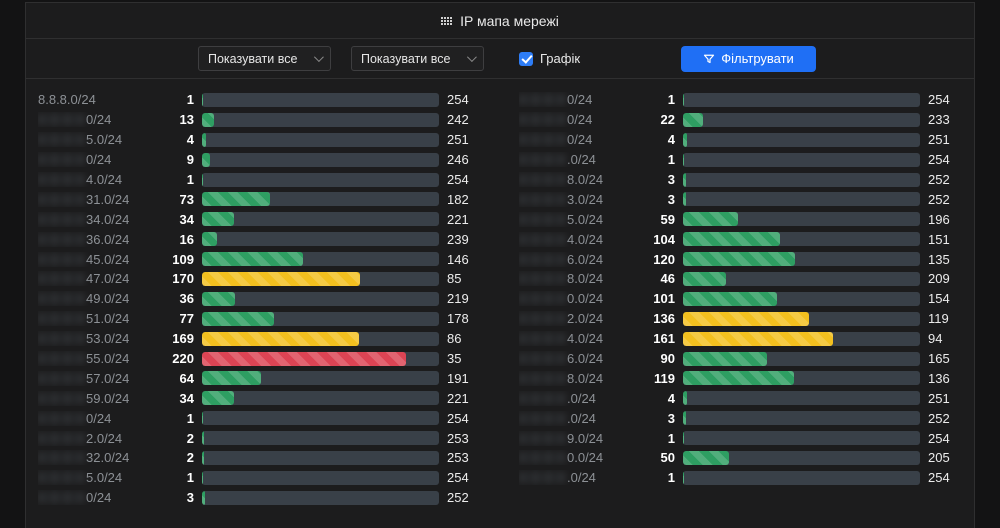 The width and height of the screenshot is (1000, 528). I want to click on subnet-label-text: 9.0/24, so click(585, 438).